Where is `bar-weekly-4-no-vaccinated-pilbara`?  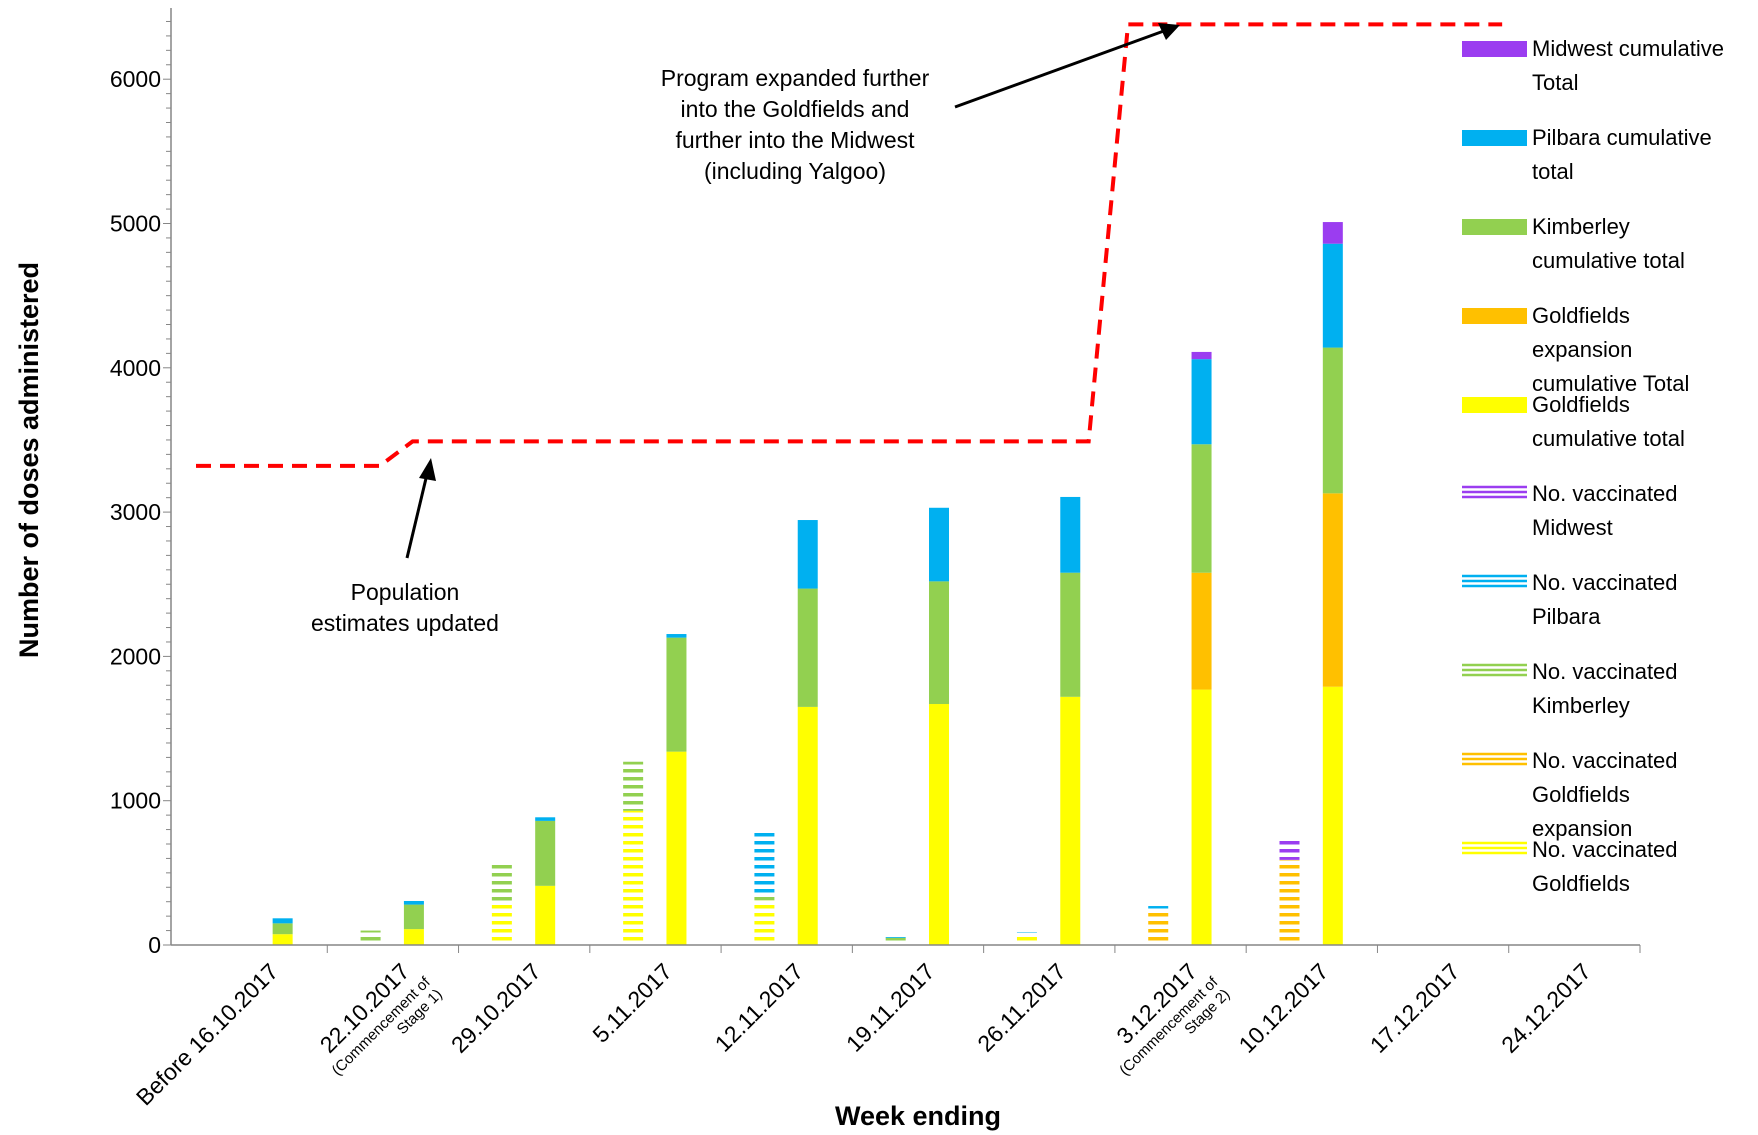 bar-weekly-4-no-vaccinated-pilbara is located at coordinates (764, 863).